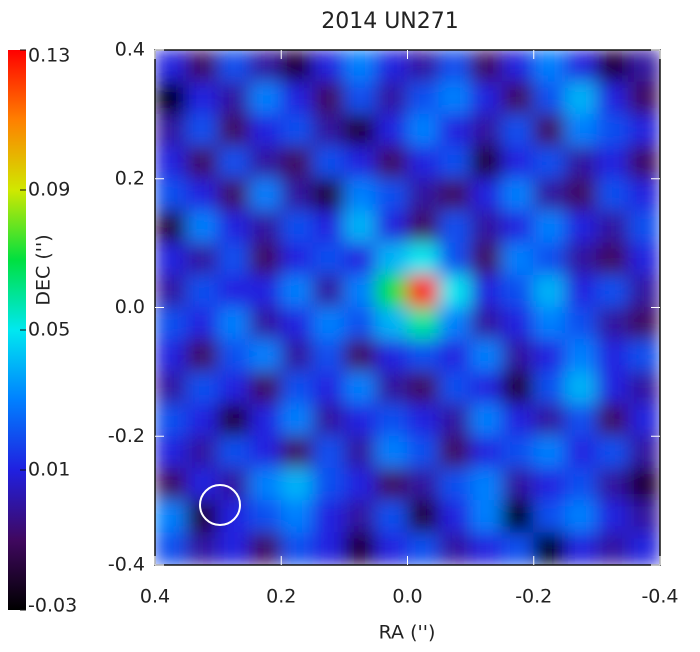 The width and height of the screenshot is (700, 652). I want to click on y-tick-label: 0.4, so click(130, 50).